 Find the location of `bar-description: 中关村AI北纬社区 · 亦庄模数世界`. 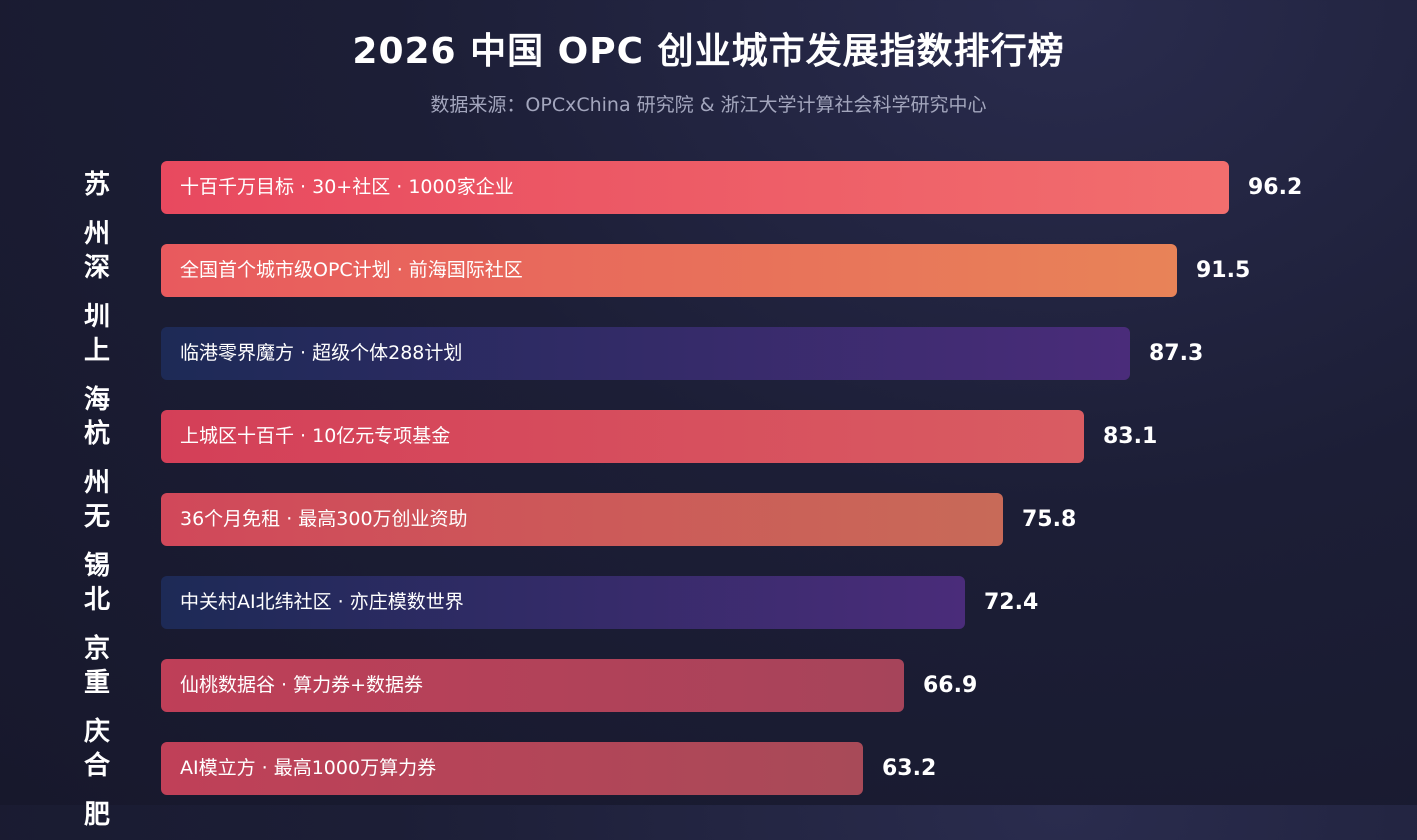

bar-description: 中关村AI北纬社区 · 亦庄模数世界 is located at coordinates (322, 602).